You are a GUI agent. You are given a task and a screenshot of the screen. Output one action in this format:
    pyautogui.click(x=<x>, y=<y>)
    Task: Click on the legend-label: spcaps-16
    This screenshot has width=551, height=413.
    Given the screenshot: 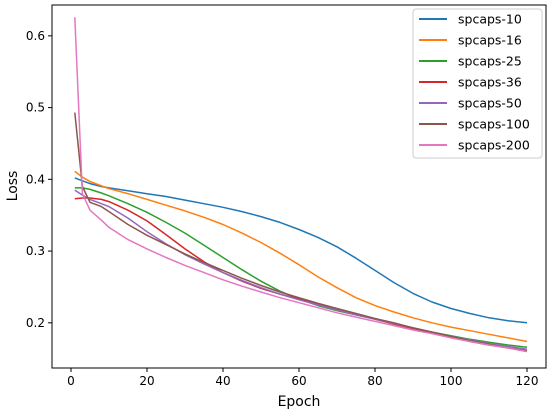 What is the action you would take?
    pyautogui.click(x=490, y=40)
    